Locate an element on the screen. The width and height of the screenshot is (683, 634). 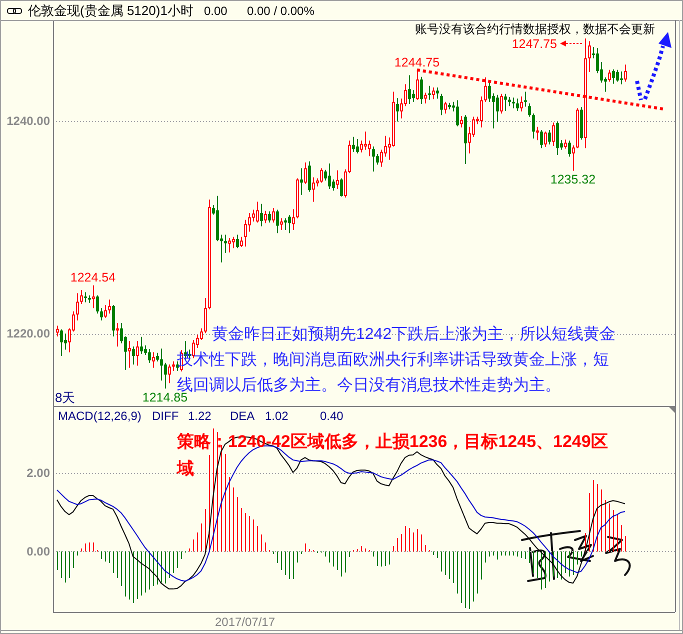
text: 0.00 is located at coordinates (216, 11).